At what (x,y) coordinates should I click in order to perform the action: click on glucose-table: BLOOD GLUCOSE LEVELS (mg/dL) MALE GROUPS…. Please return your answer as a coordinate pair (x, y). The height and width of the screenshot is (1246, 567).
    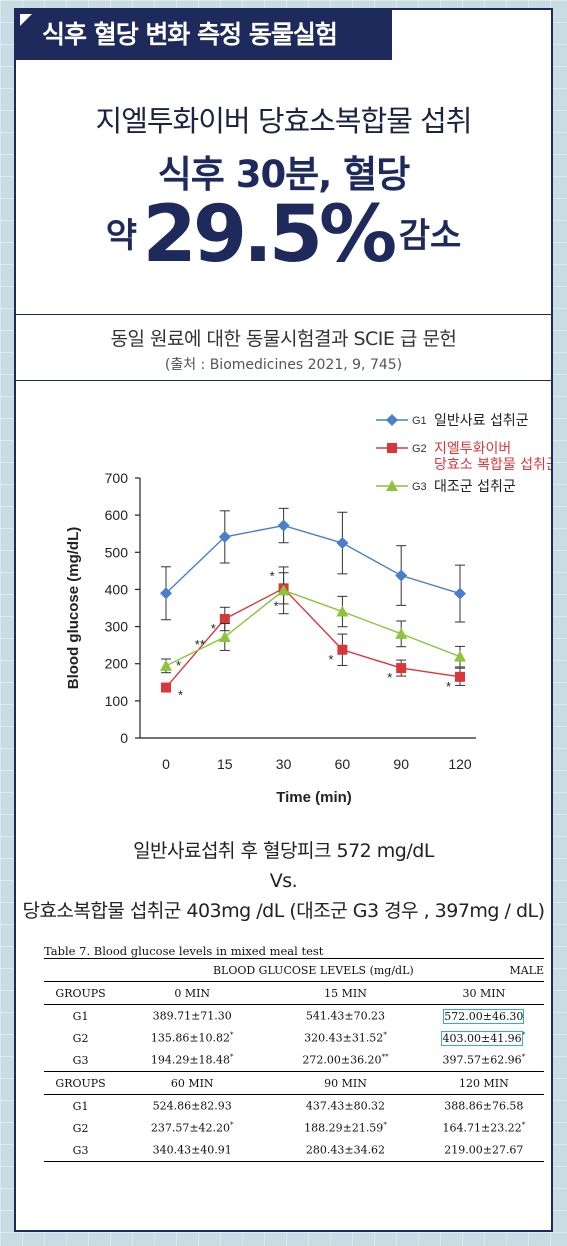
    Looking at the image, I should click on (294, 1060).